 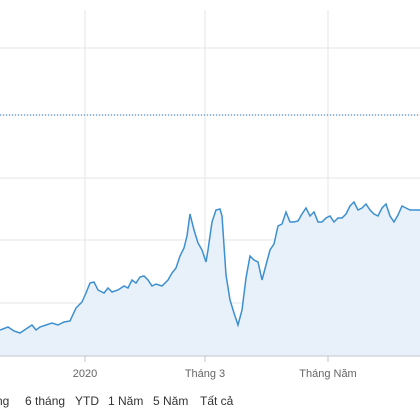 I want to click on x-axis-ticks: 2020 Tháng 3 Tháng Năm, so click(x=215, y=368).